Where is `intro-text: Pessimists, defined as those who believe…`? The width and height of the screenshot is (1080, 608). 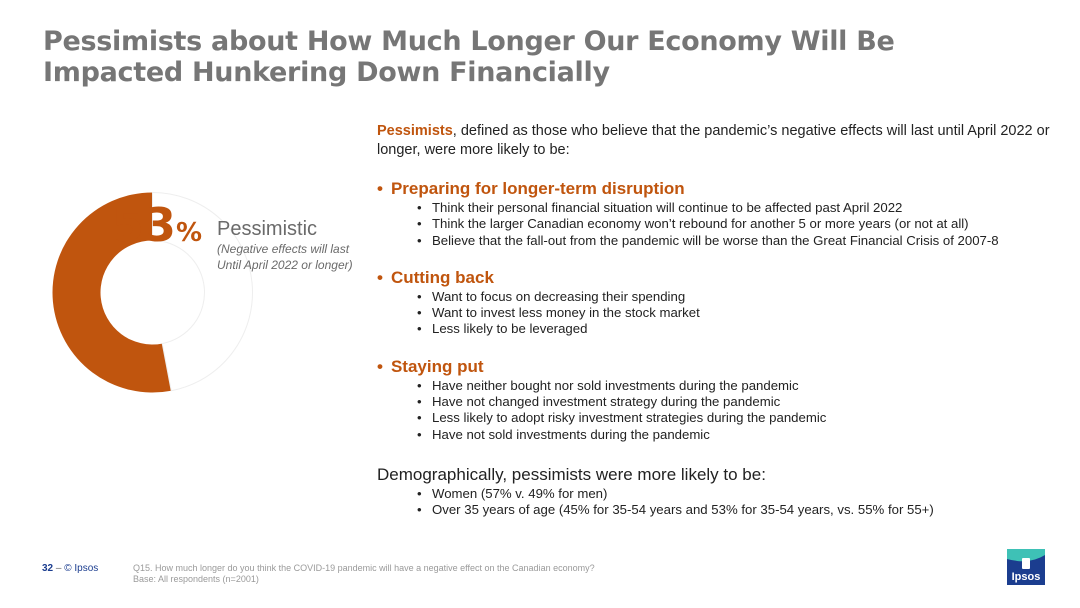
intro-text: Pessimists, defined as those who believe… is located at coordinates (717, 141).